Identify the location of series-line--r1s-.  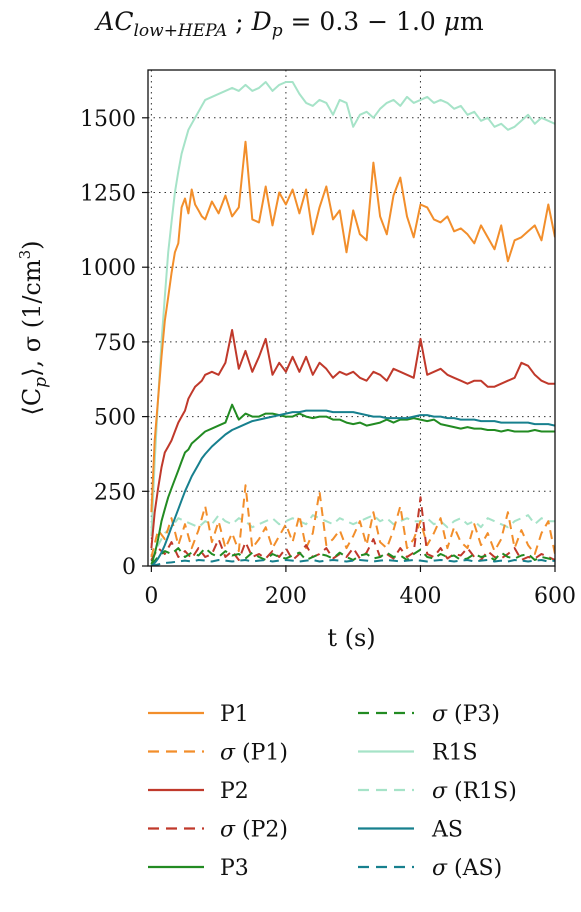
(352, 537).